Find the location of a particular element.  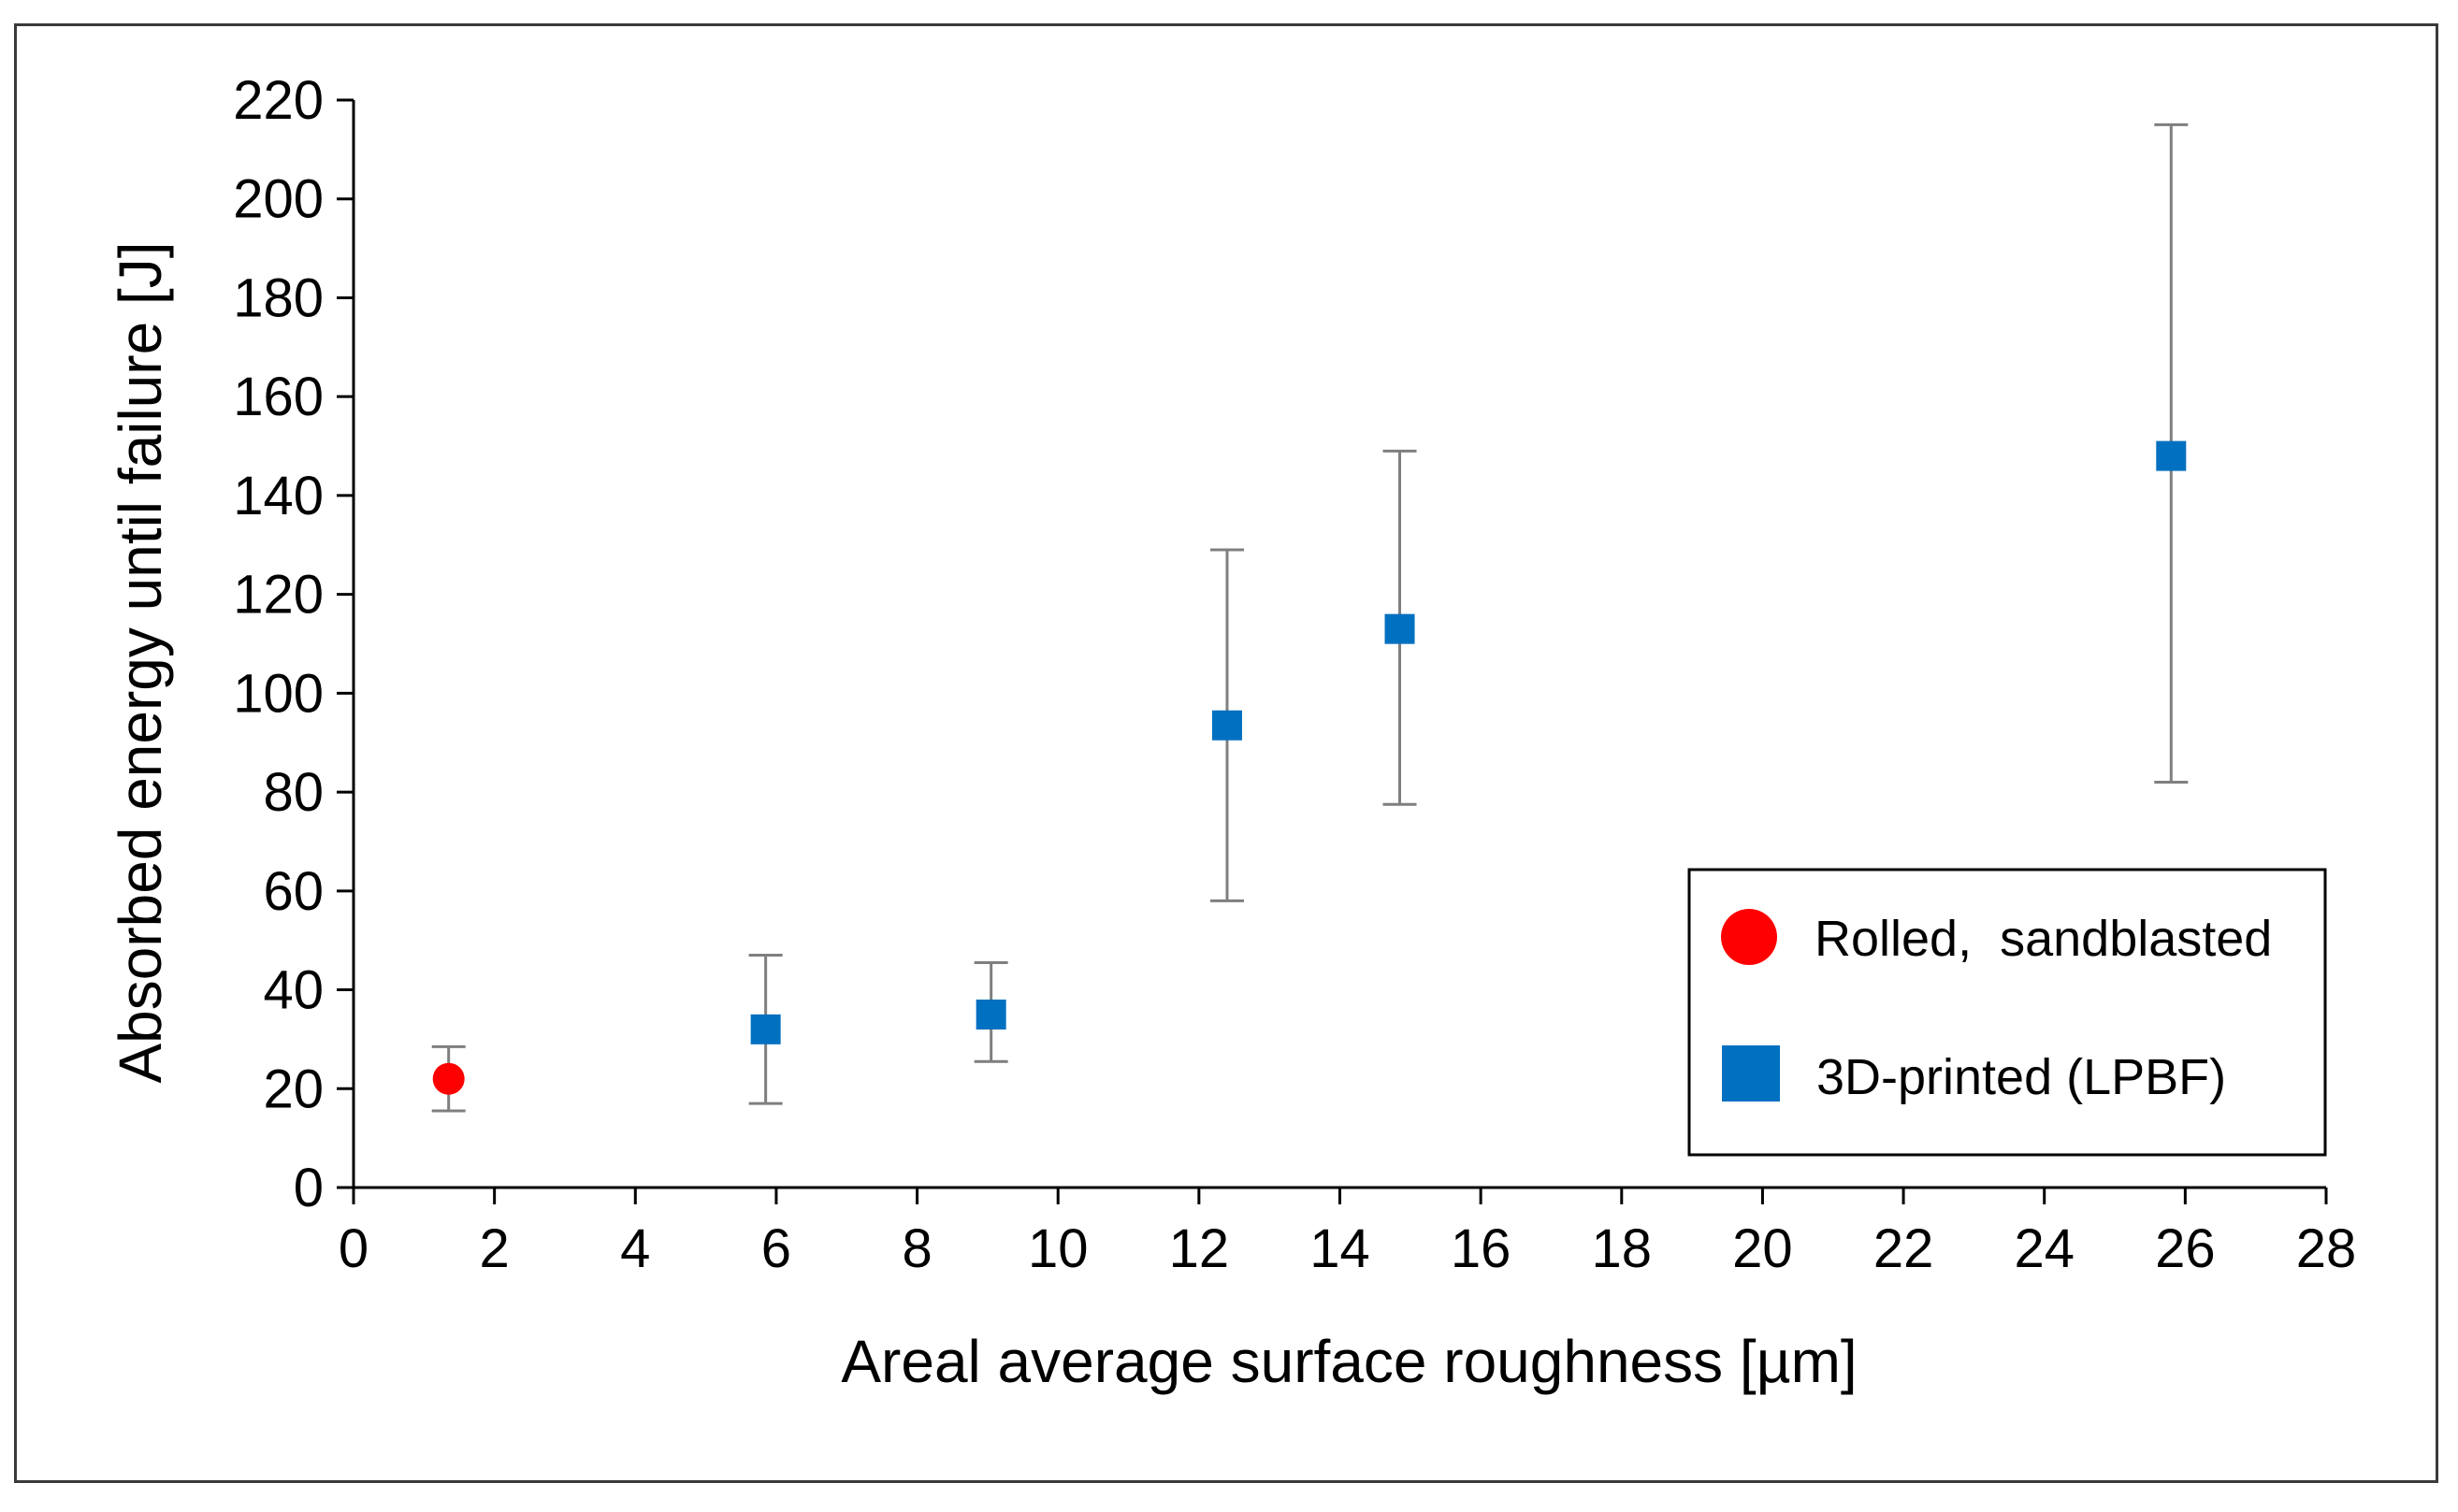

x-tick-label: 26 is located at coordinates (2185, 1248).